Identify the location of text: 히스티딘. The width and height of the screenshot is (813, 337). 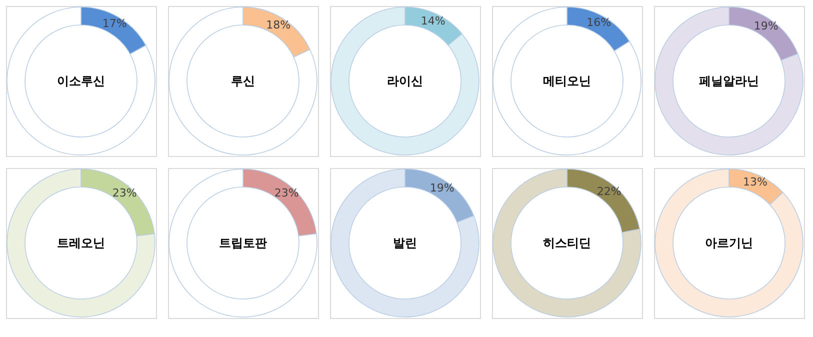
(567, 243).